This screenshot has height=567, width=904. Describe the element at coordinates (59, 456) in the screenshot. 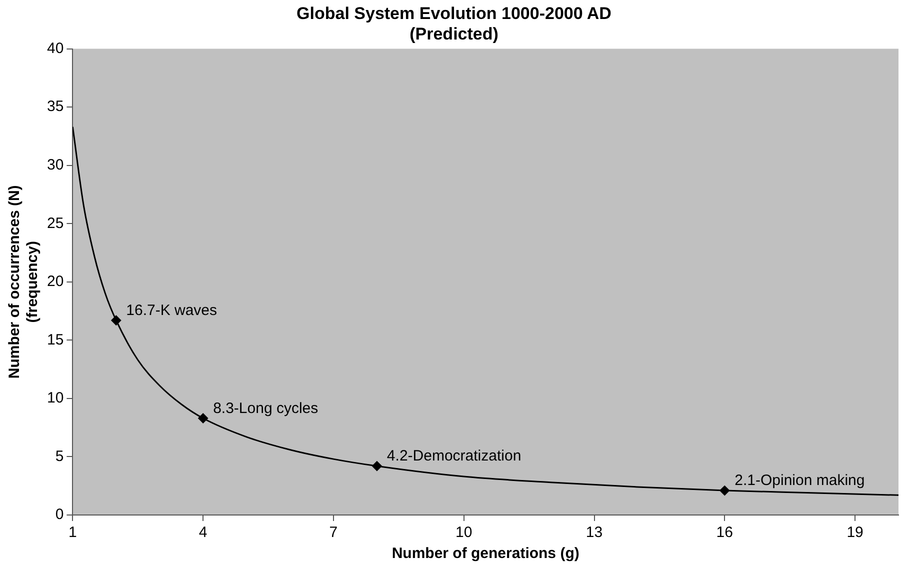

I see `y-tick-label: 5` at that location.